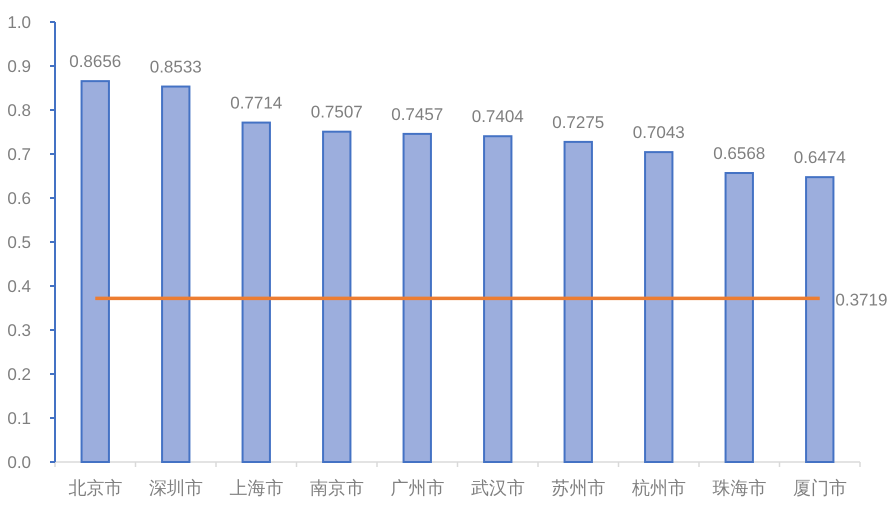 This screenshot has width=894, height=505. I want to click on x-tick-label: 武汉市, so click(497, 488).